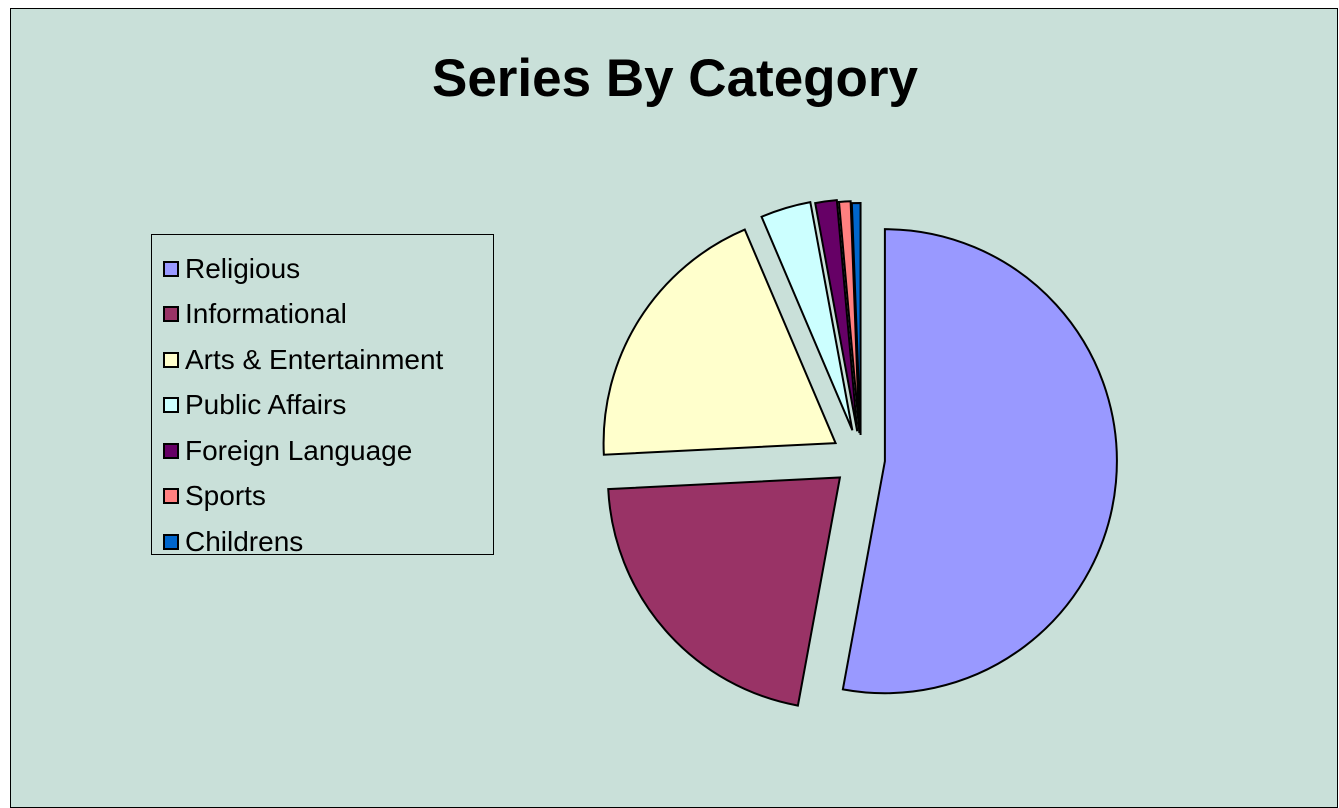 The image size is (1339, 808). I want to click on legend-swatch-arts-entertainment, so click(171, 360).